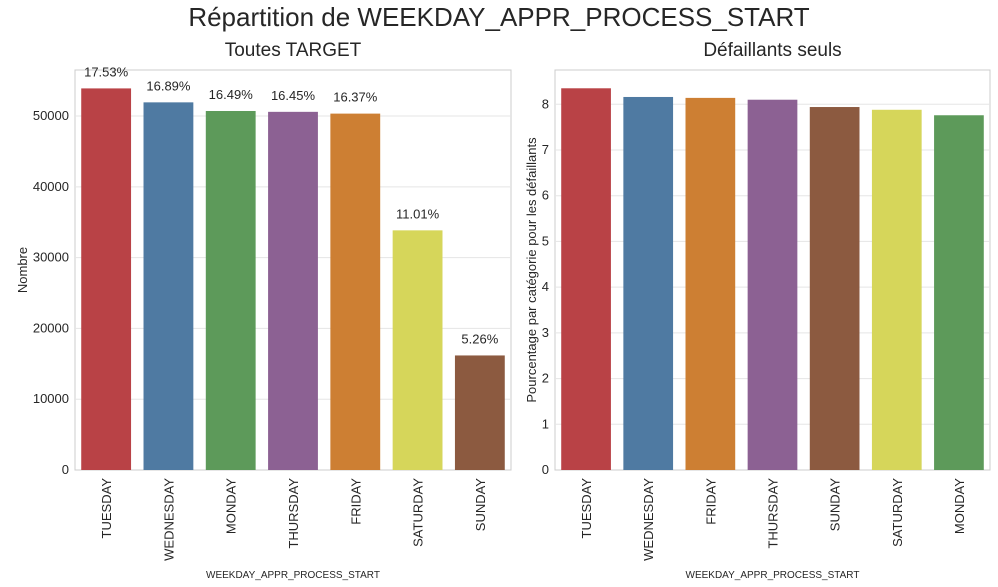  What do you see at coordinates (65, 469) in the screenshot?
I see `panel1-ytick-label: 0` at bounding box center [65, 469].